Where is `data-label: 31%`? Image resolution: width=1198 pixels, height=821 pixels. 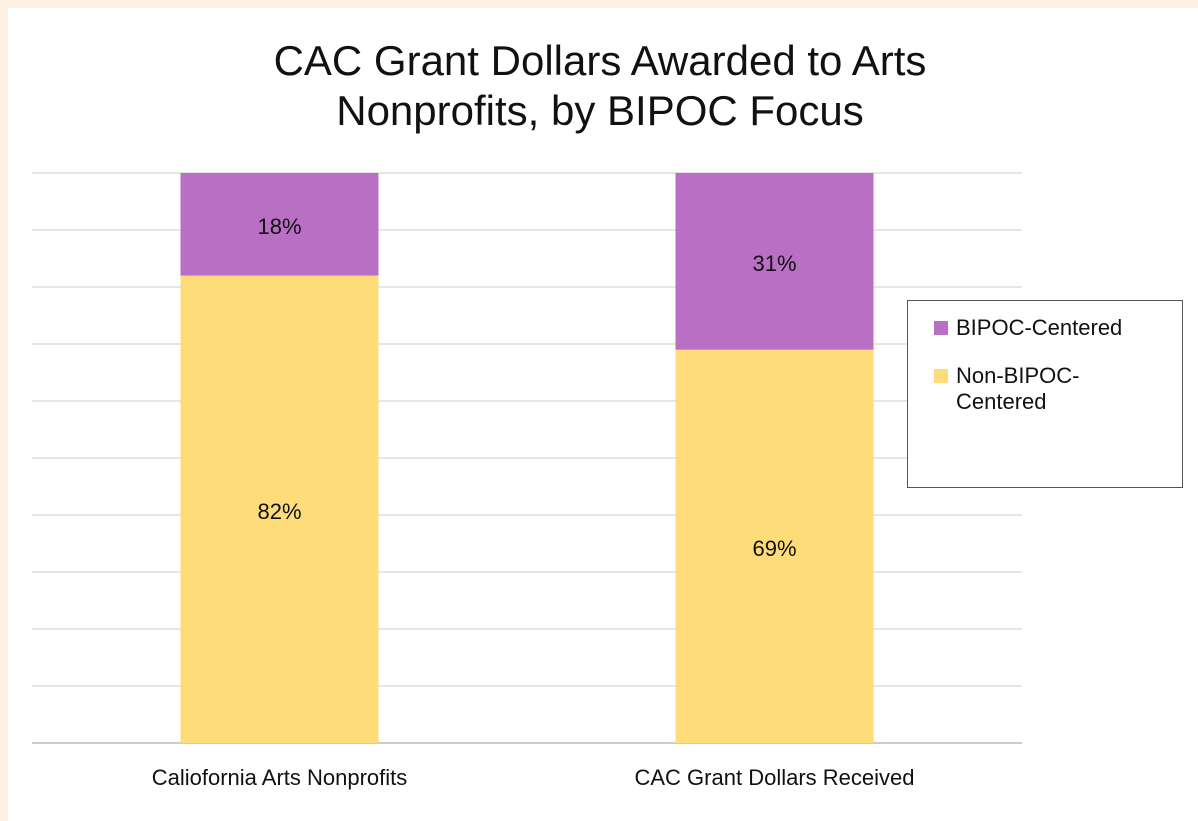 data-label: 31% is located at coordinates (774, 263).